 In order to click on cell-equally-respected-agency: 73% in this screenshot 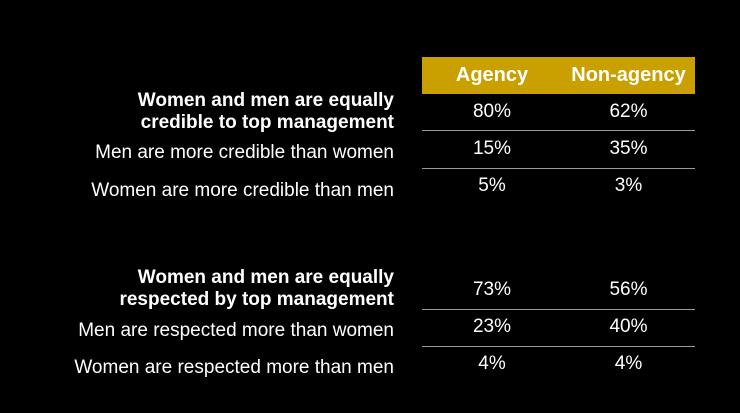, I will do `click(492, 289)`.